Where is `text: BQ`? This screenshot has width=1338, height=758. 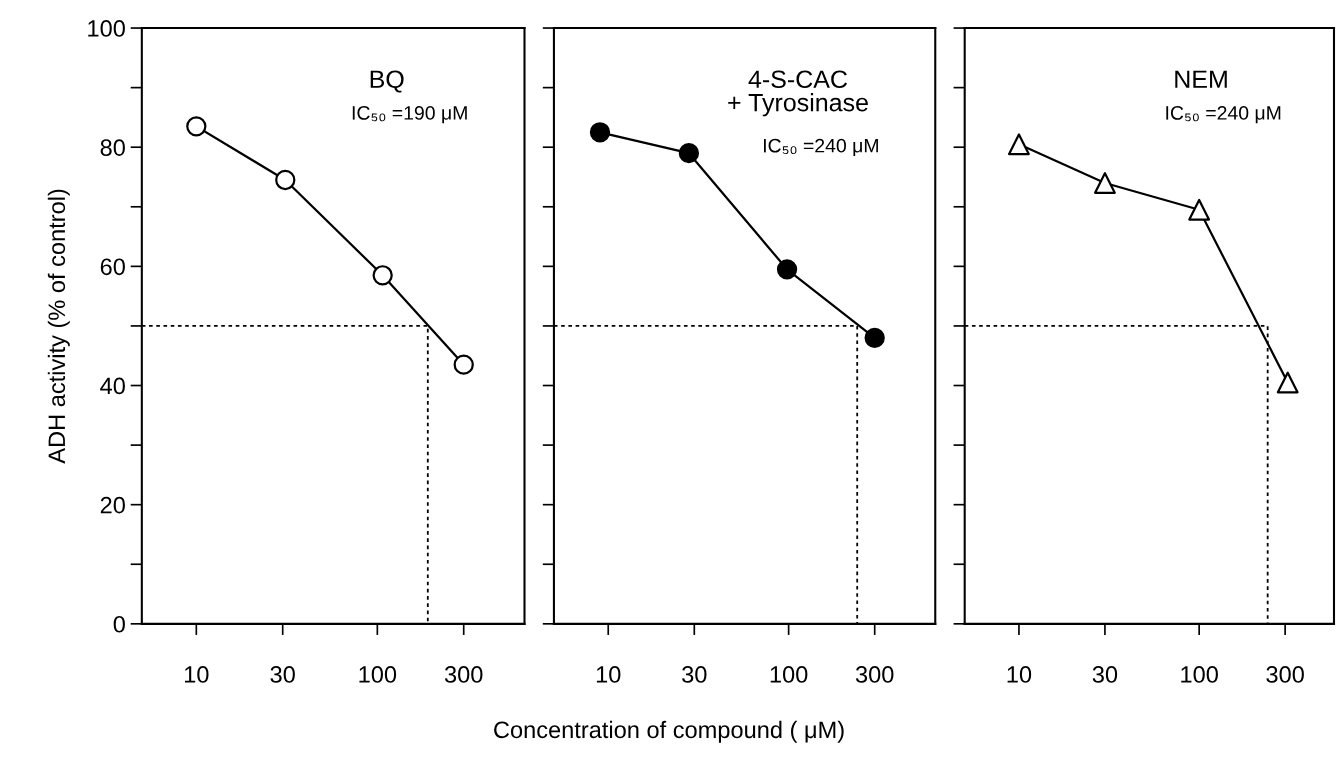 text: BQ is located at coordinates (387, 81).